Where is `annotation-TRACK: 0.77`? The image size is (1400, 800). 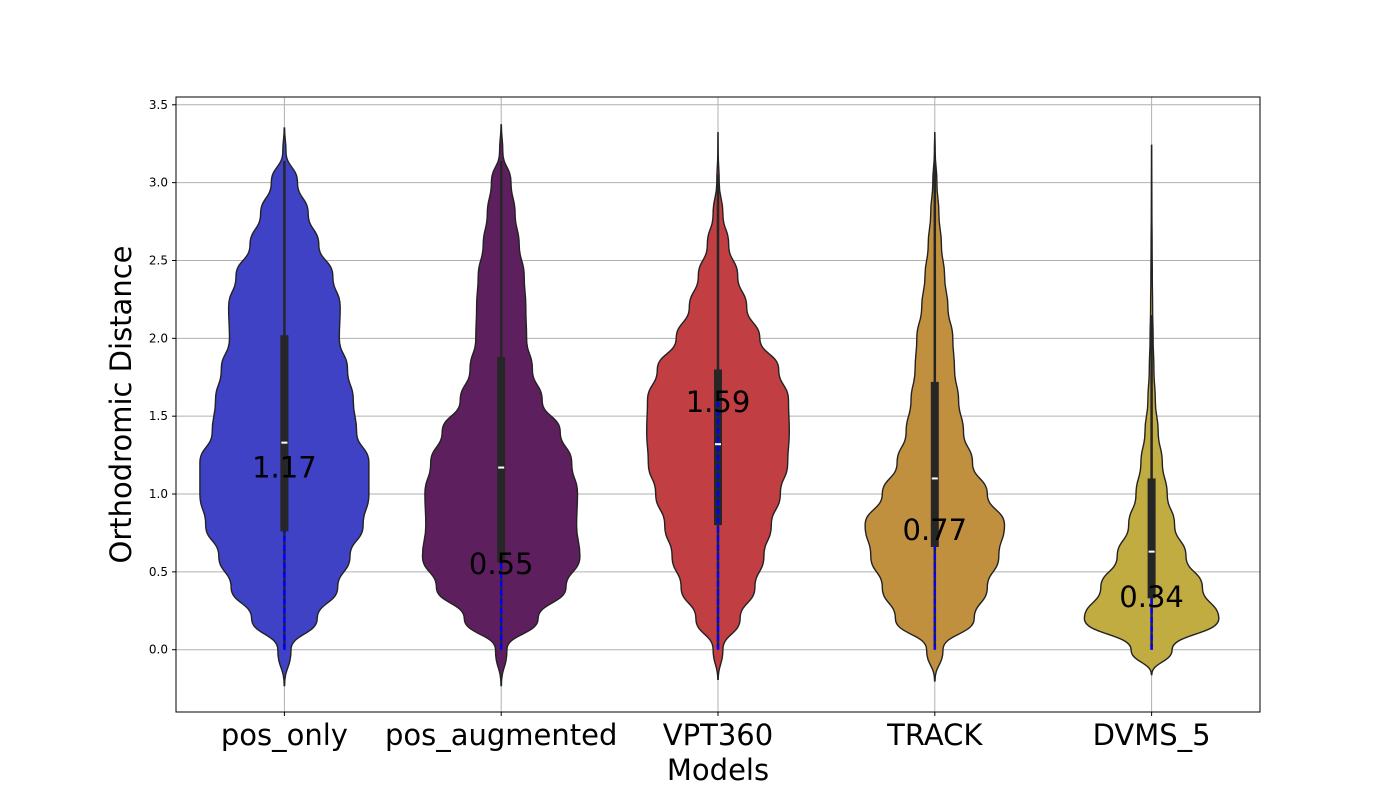 annotation-TRACK: 0.77 is located at coordinates (935, 530).